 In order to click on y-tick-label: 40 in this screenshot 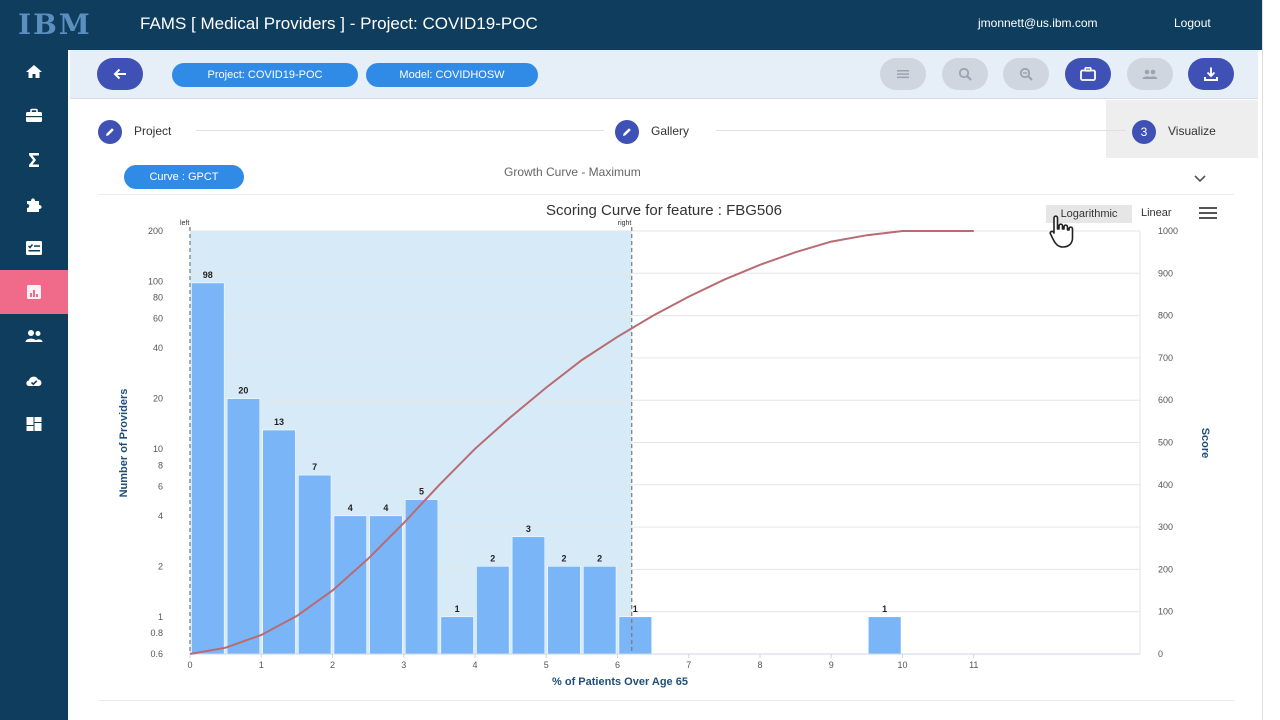, I will do `click(158, 348)`.